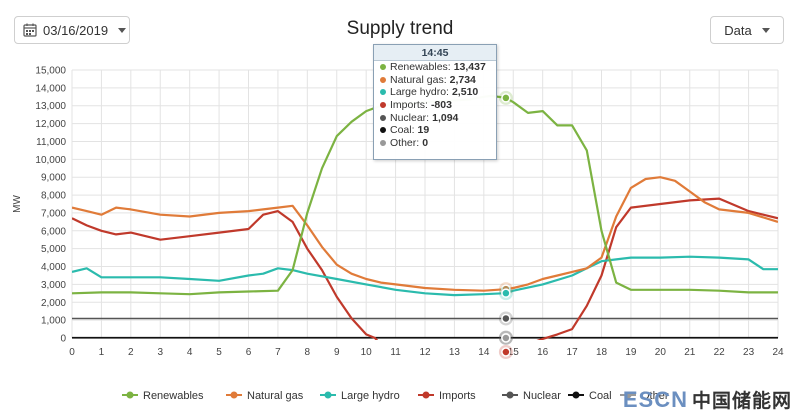  What do you see at coordinates (455, 352) in the screenshot?
I see `x-tick-label: 13` at bounding box center [455, 352].